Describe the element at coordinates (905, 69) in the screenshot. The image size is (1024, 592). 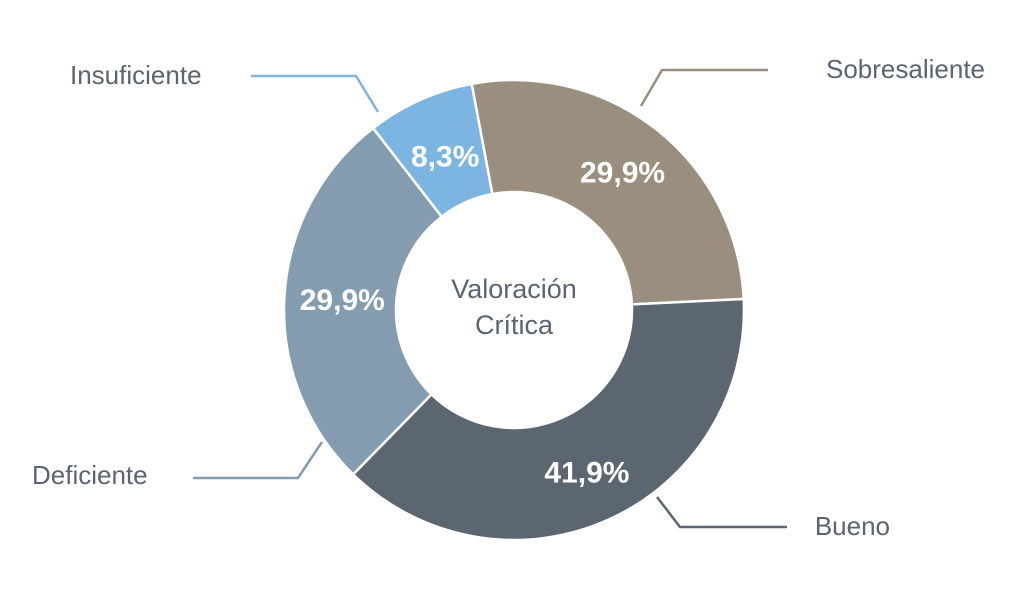
I see `category-label-sobresaliente: Sobresaliente` at that location.